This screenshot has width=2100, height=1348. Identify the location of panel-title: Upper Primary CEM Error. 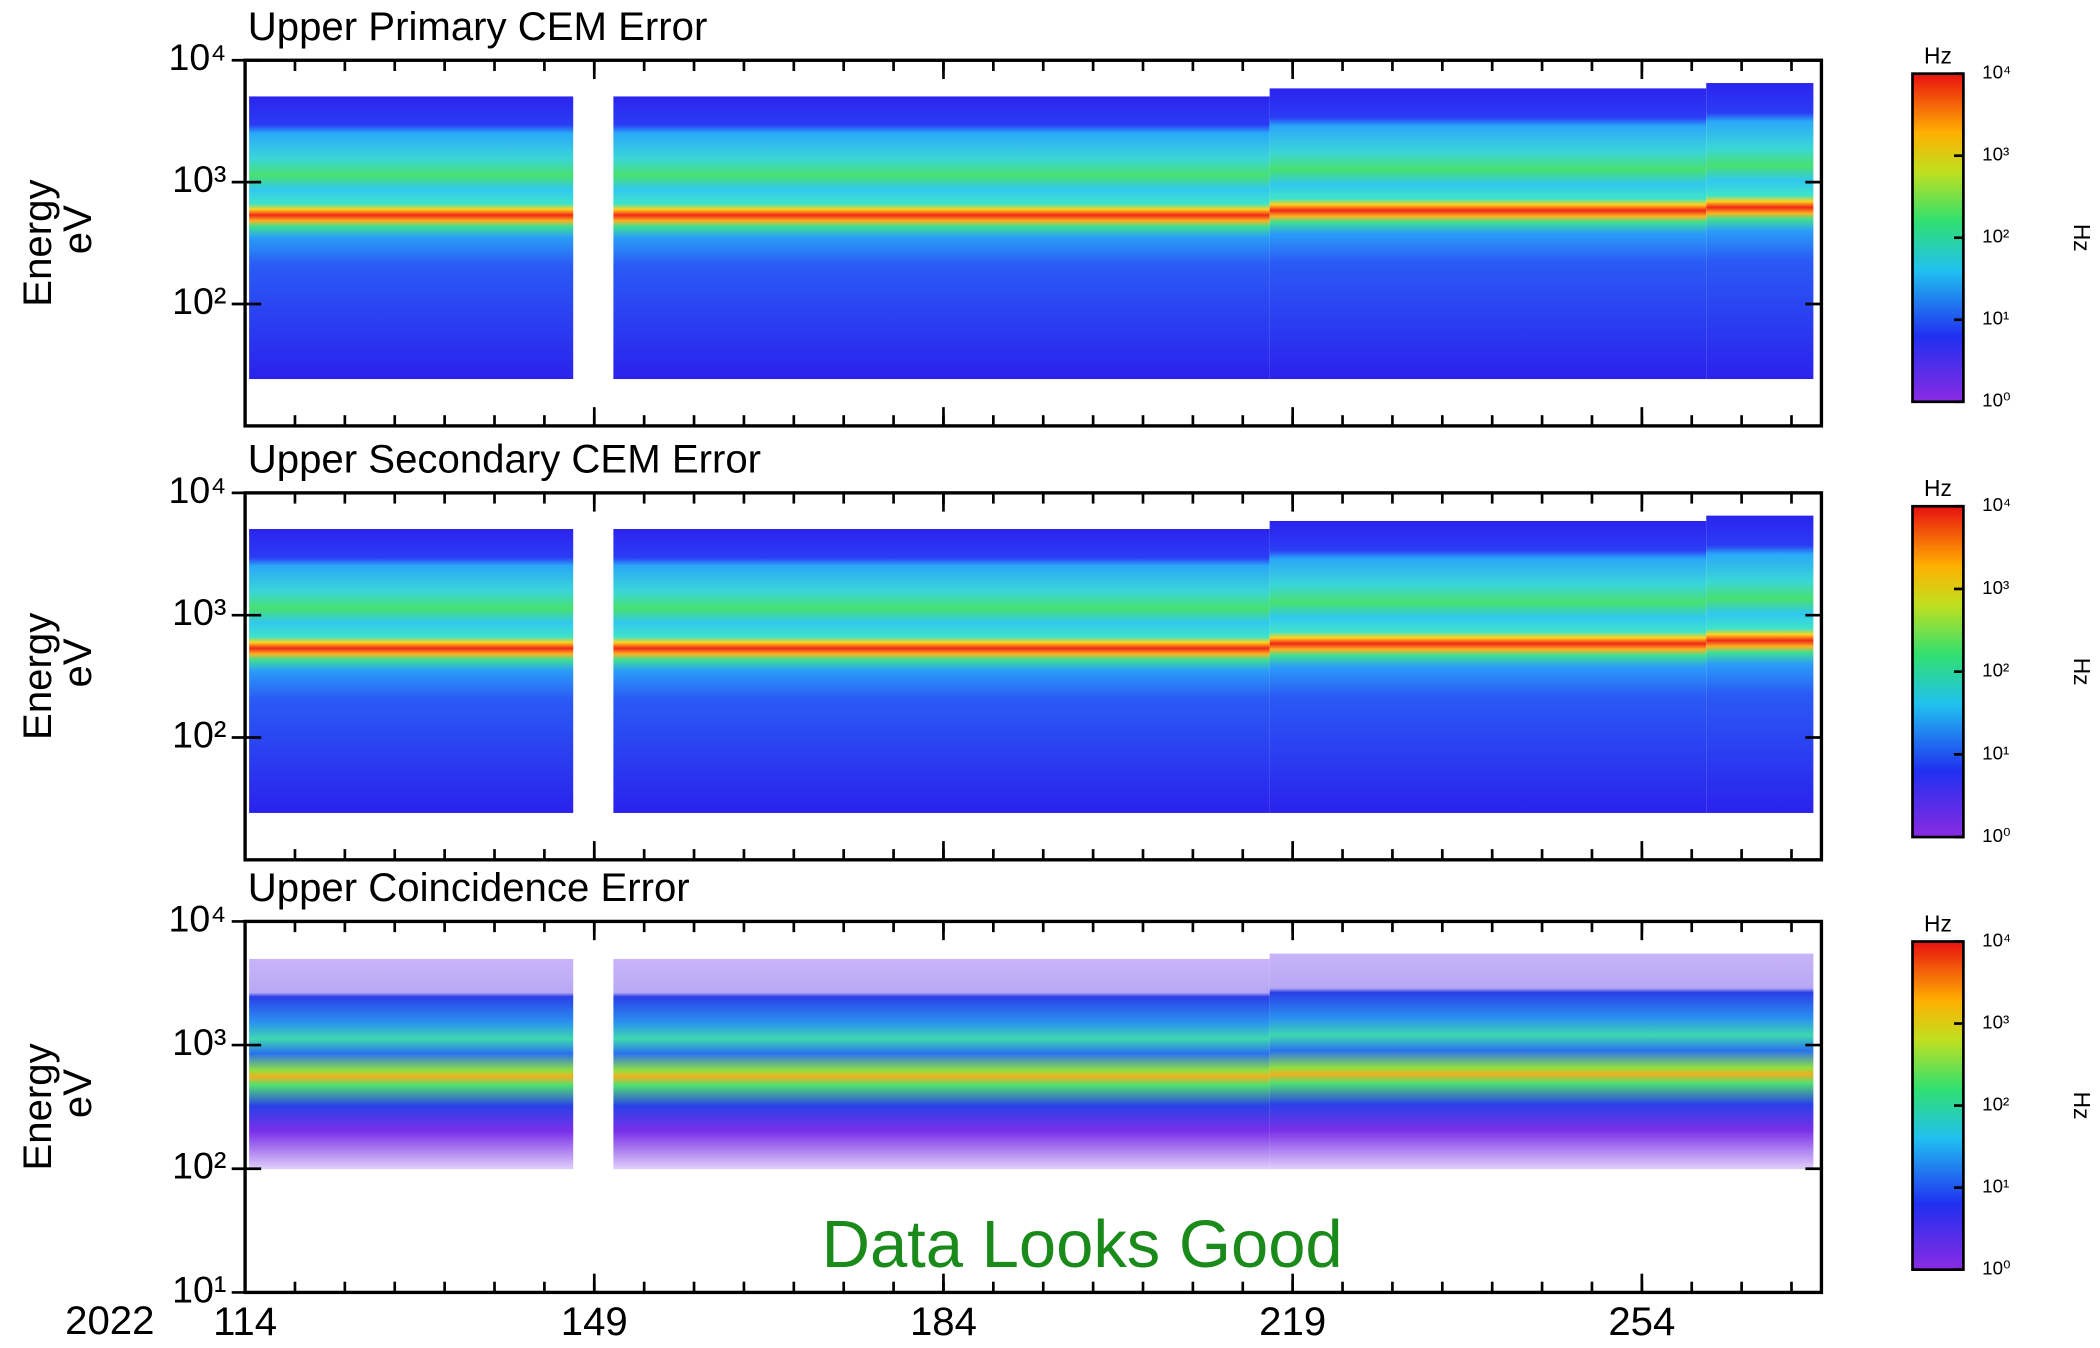
(478, 26).